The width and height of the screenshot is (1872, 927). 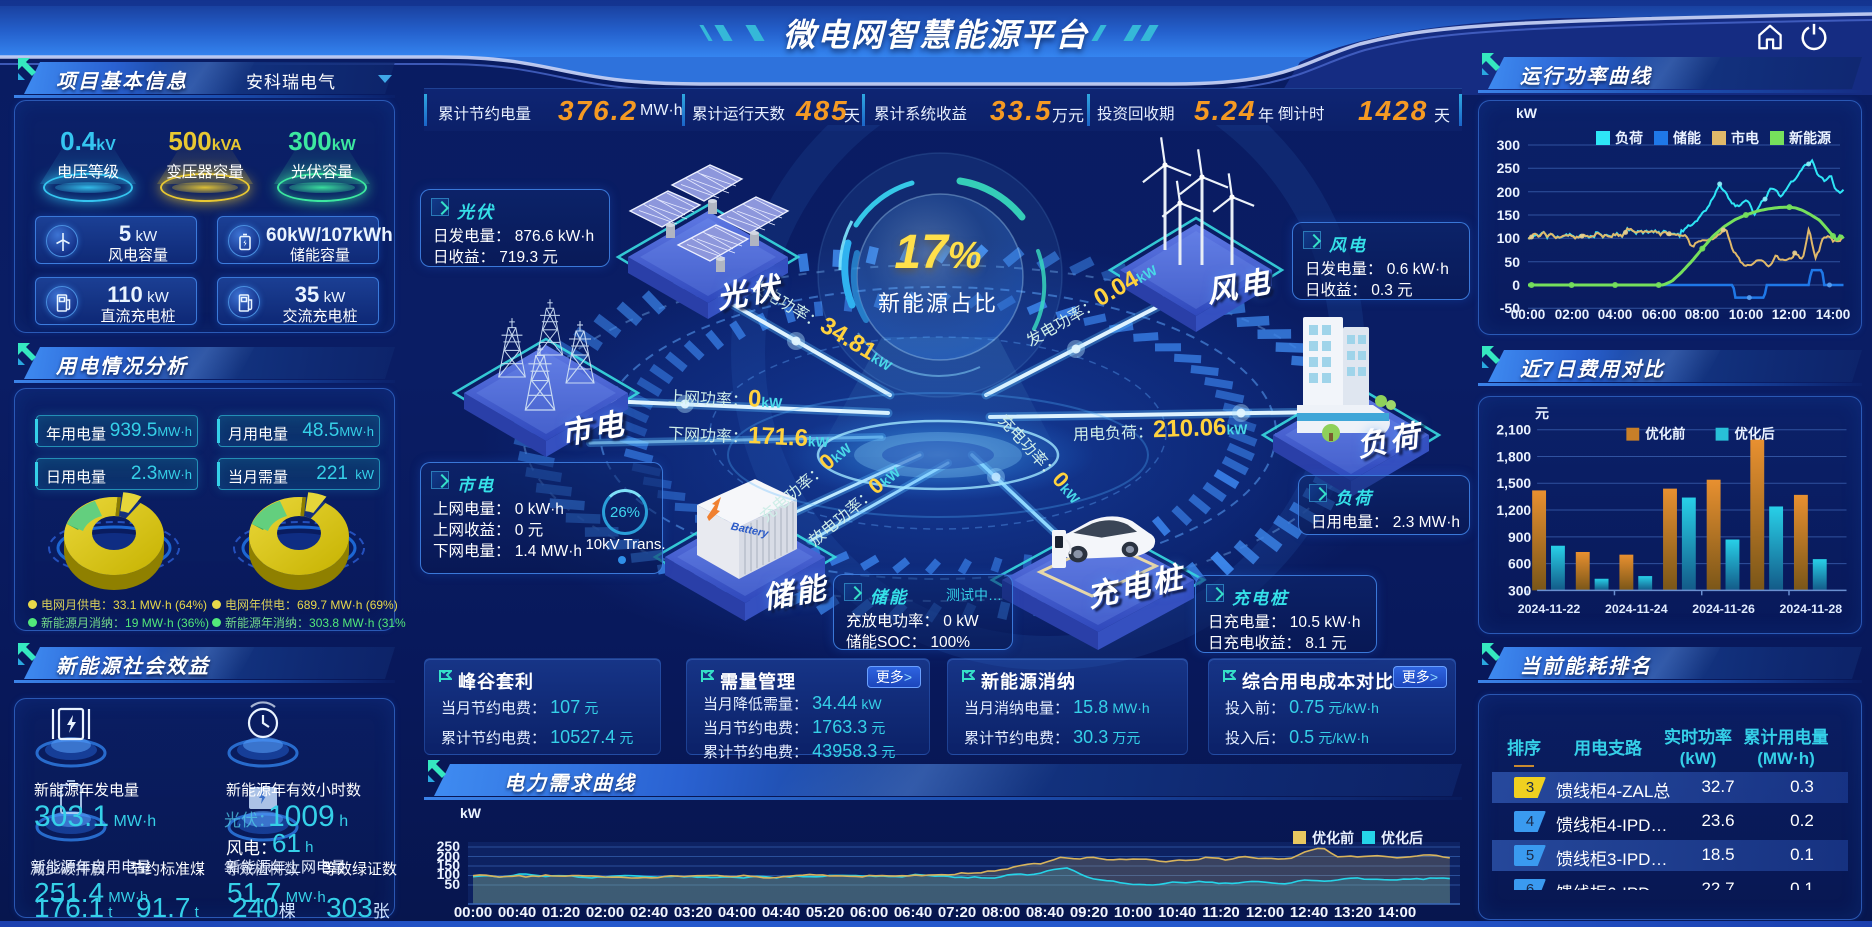 I want to click on svg-text: 1,800, so click(x=1513, y=456).